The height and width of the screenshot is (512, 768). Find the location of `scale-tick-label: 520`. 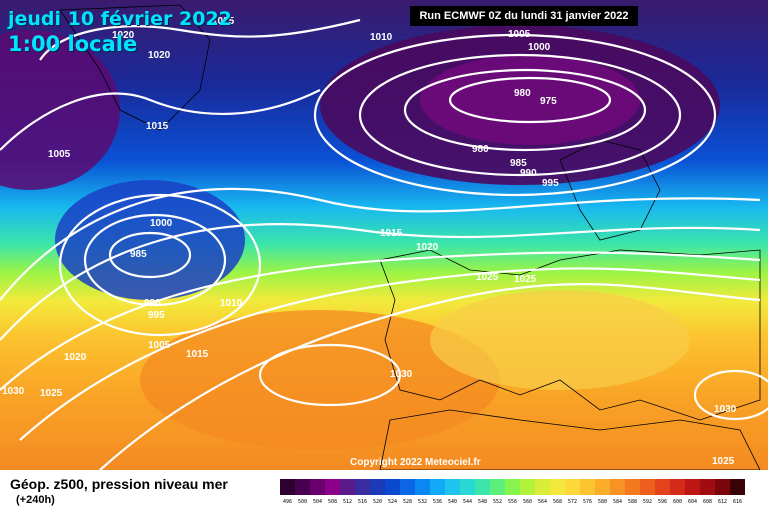

scale-tick-label: 520 is located at coordinates (377, 502).